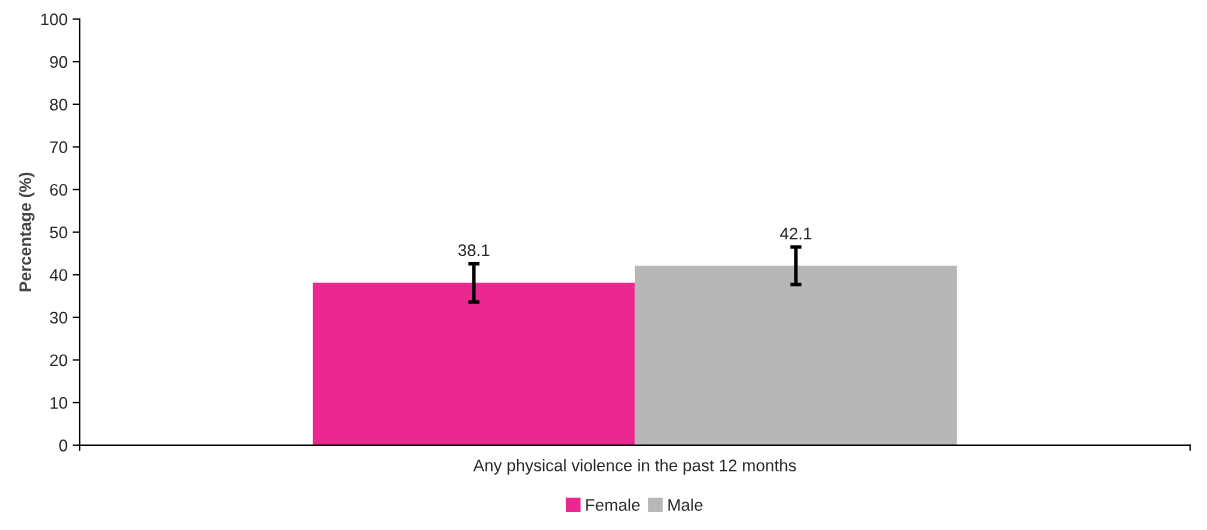 This screenshot has width=1207, height=530. Describe the element at coordinates (59, 402) in the screenshot. I see `y-tick-label: 10` at that location.